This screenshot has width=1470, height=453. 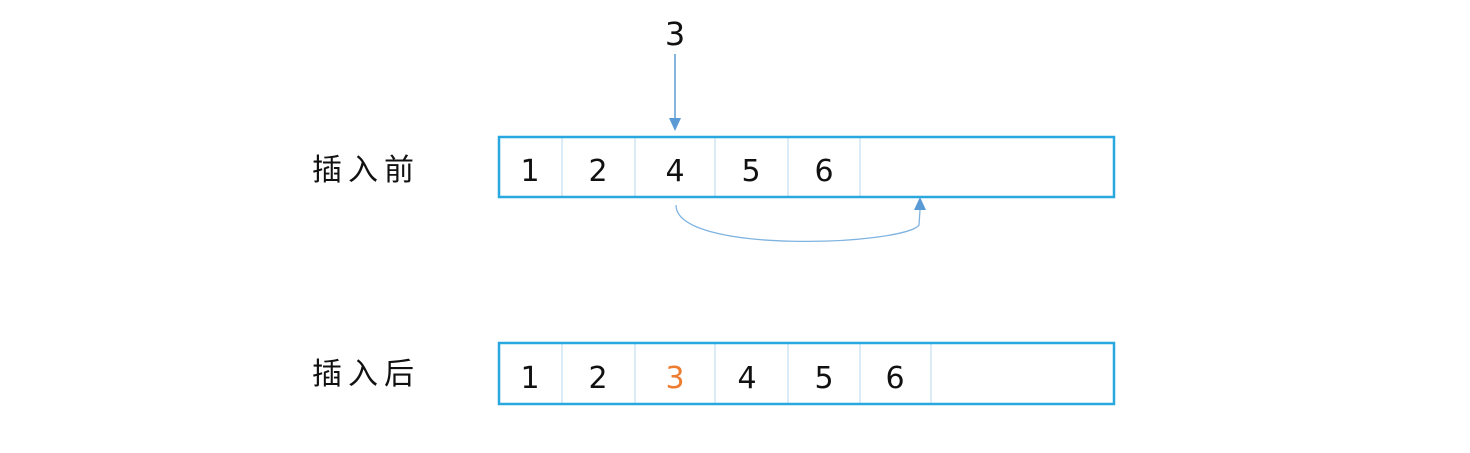 I want to click on before-cell-value: 6, so click(x=823, y=171).